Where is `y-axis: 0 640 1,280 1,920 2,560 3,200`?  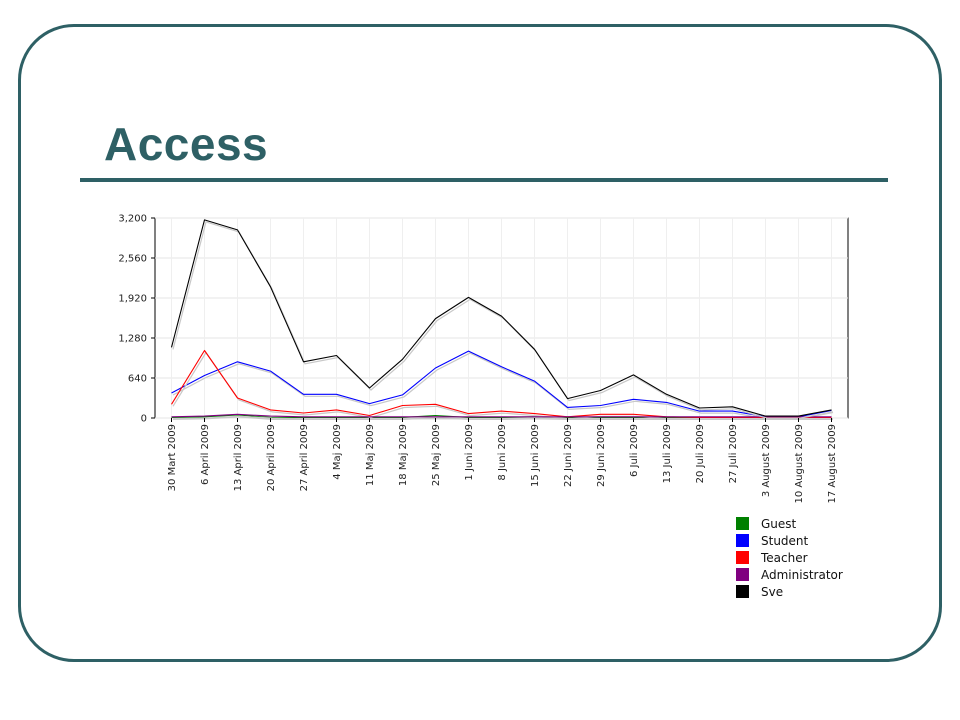
y-axis: 0 640 1,280 1,920 2,560 3,200 is located at coordinates (136, 319).